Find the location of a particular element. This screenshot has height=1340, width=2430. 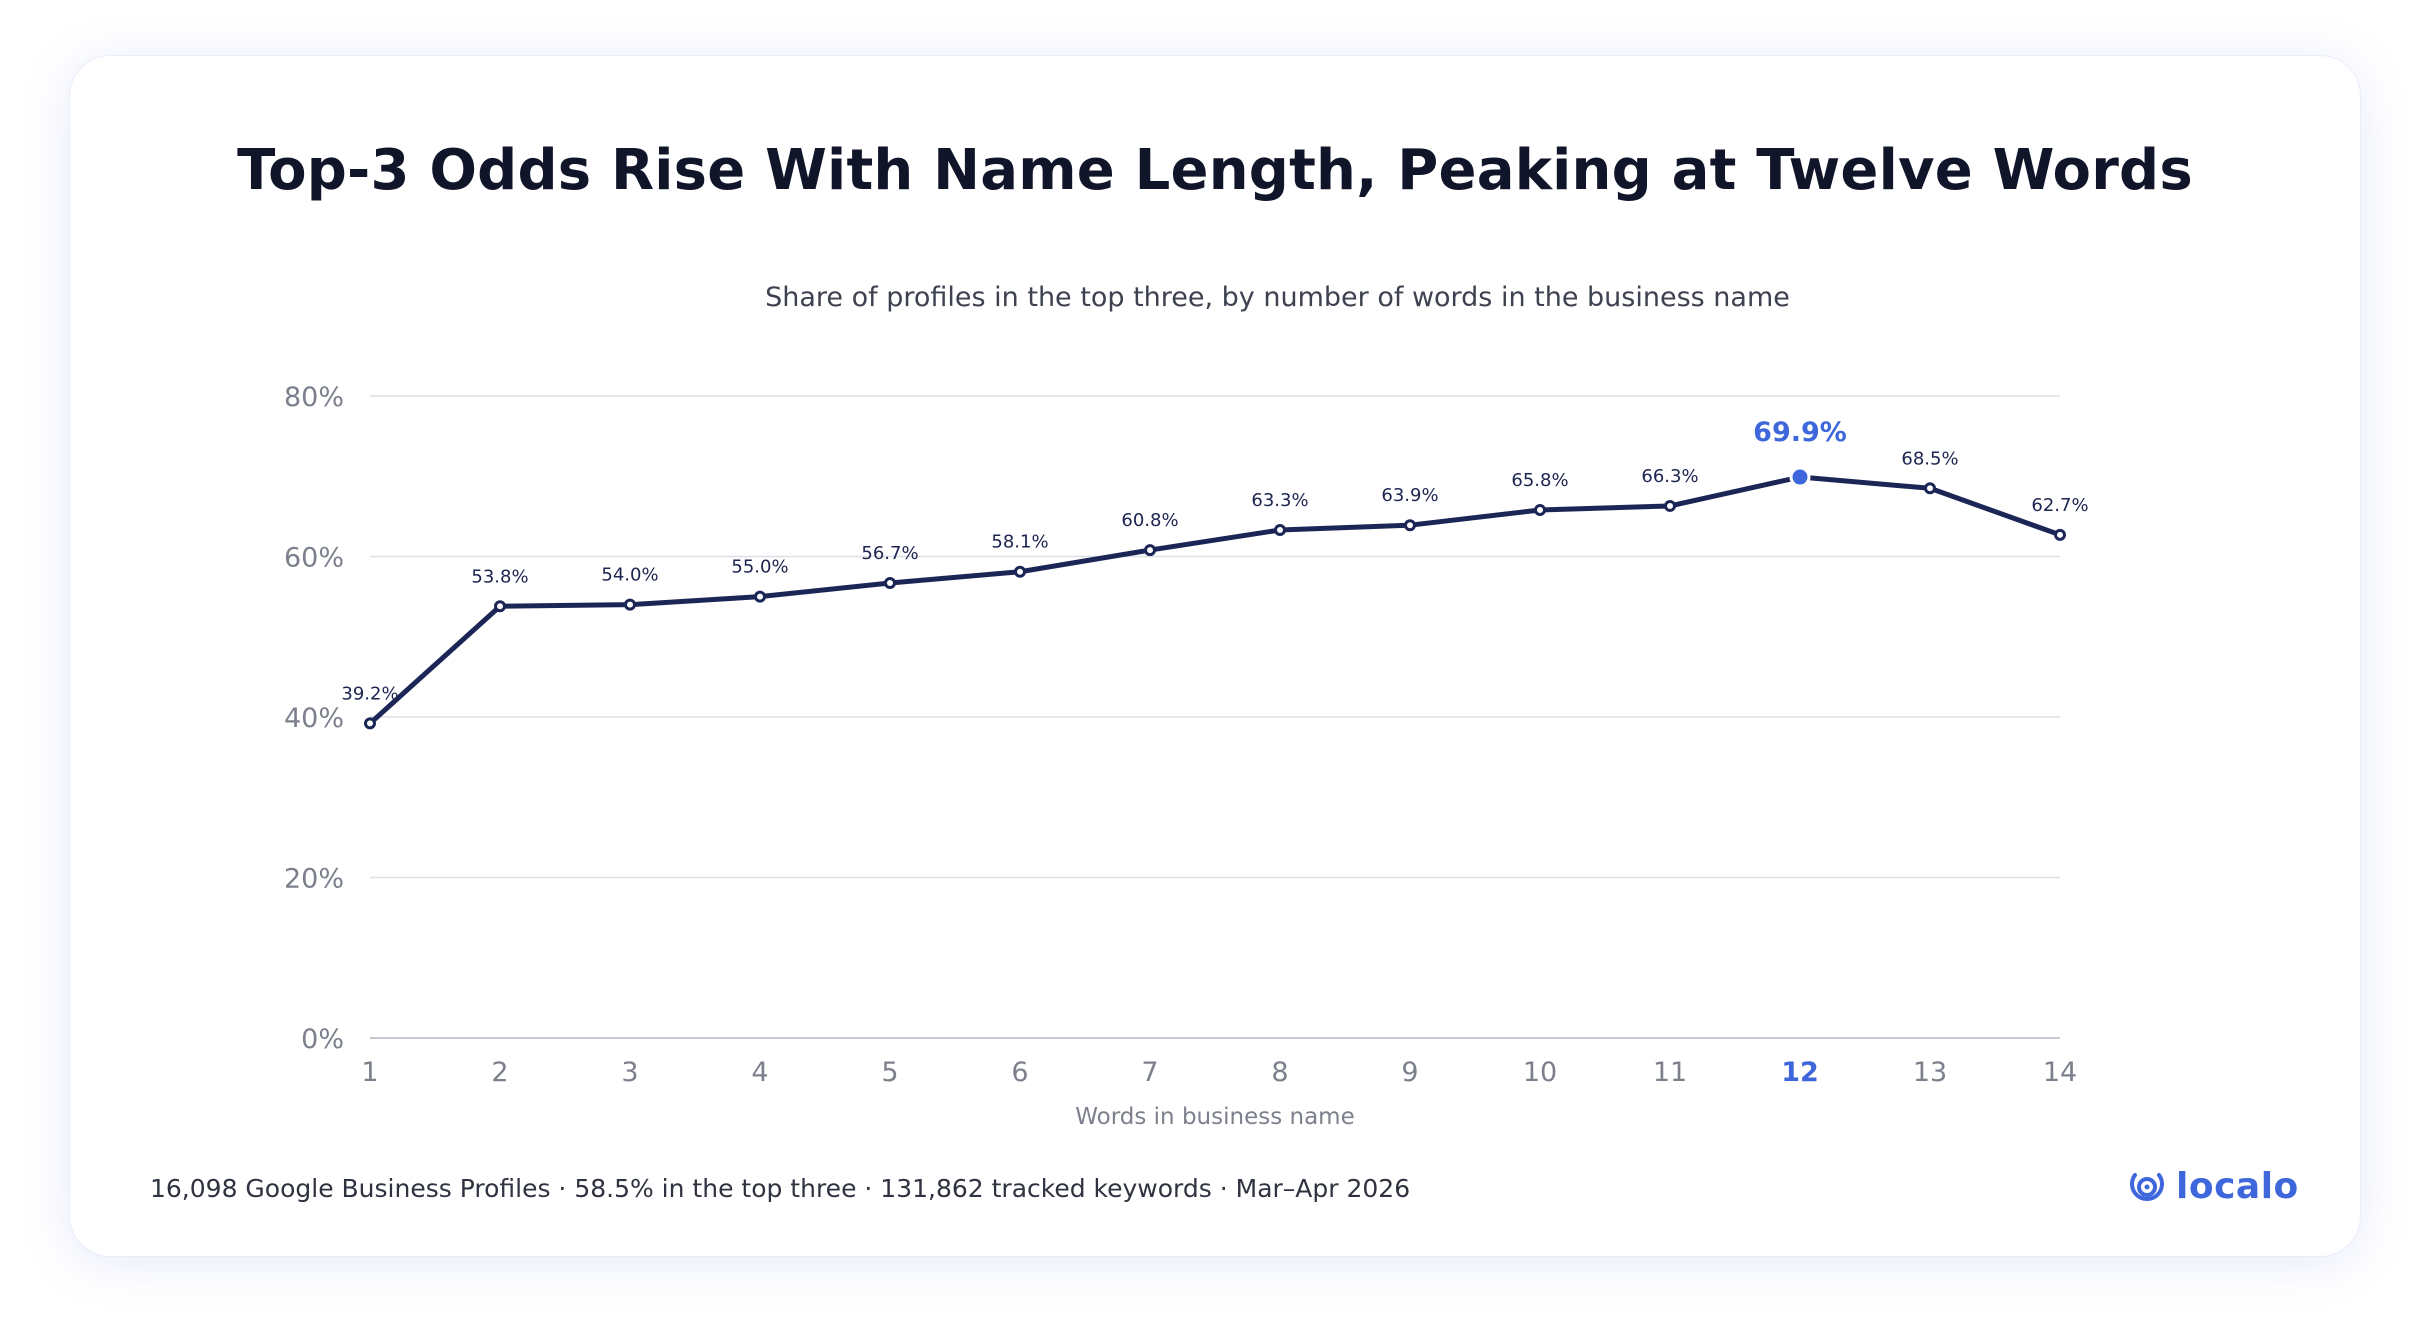

data-label-highlight: 69.9% is located at coordinates (1800, 432).